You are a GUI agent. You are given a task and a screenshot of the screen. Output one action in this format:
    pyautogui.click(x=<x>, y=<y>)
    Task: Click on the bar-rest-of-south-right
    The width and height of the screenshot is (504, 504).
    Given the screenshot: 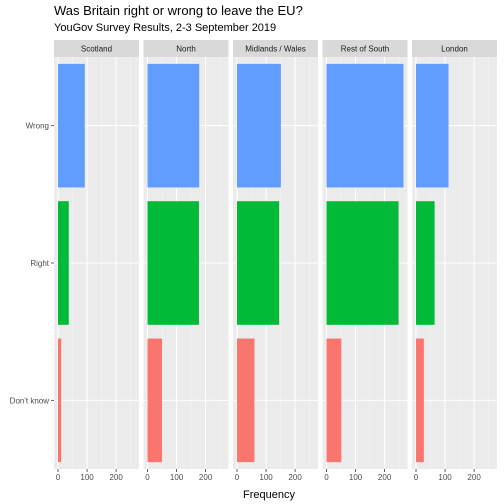 What is the action you would take?
    pyautogui.click(x=362, y=263)
    